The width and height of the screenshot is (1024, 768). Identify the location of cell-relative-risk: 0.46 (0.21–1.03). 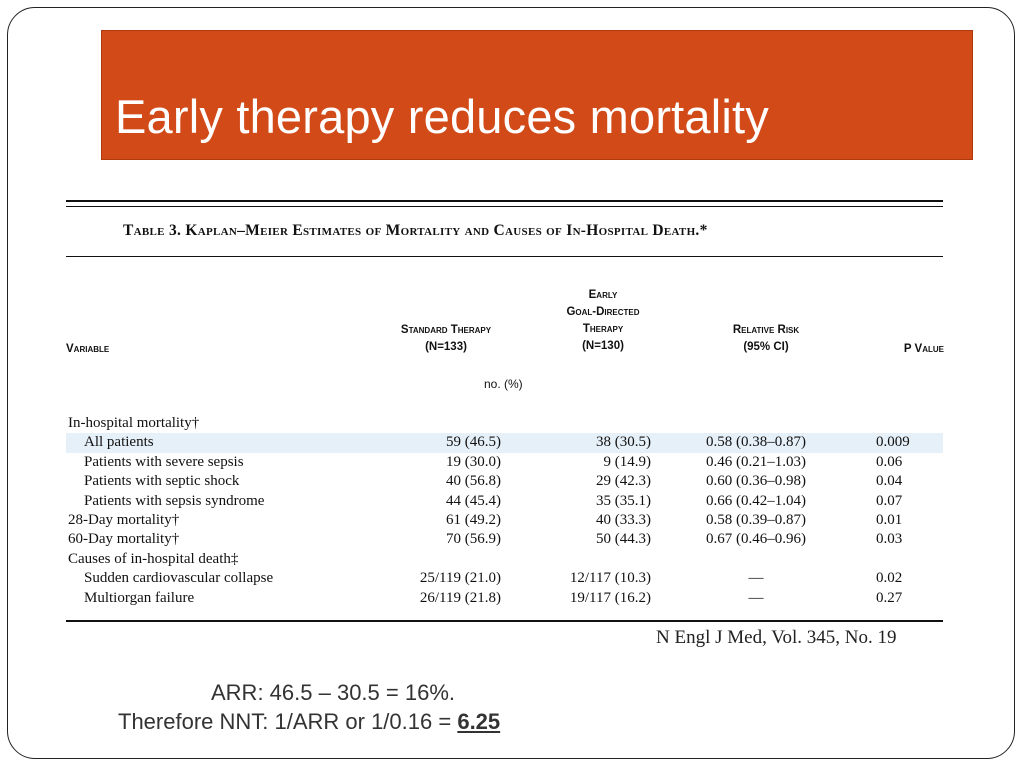
(756, 461).